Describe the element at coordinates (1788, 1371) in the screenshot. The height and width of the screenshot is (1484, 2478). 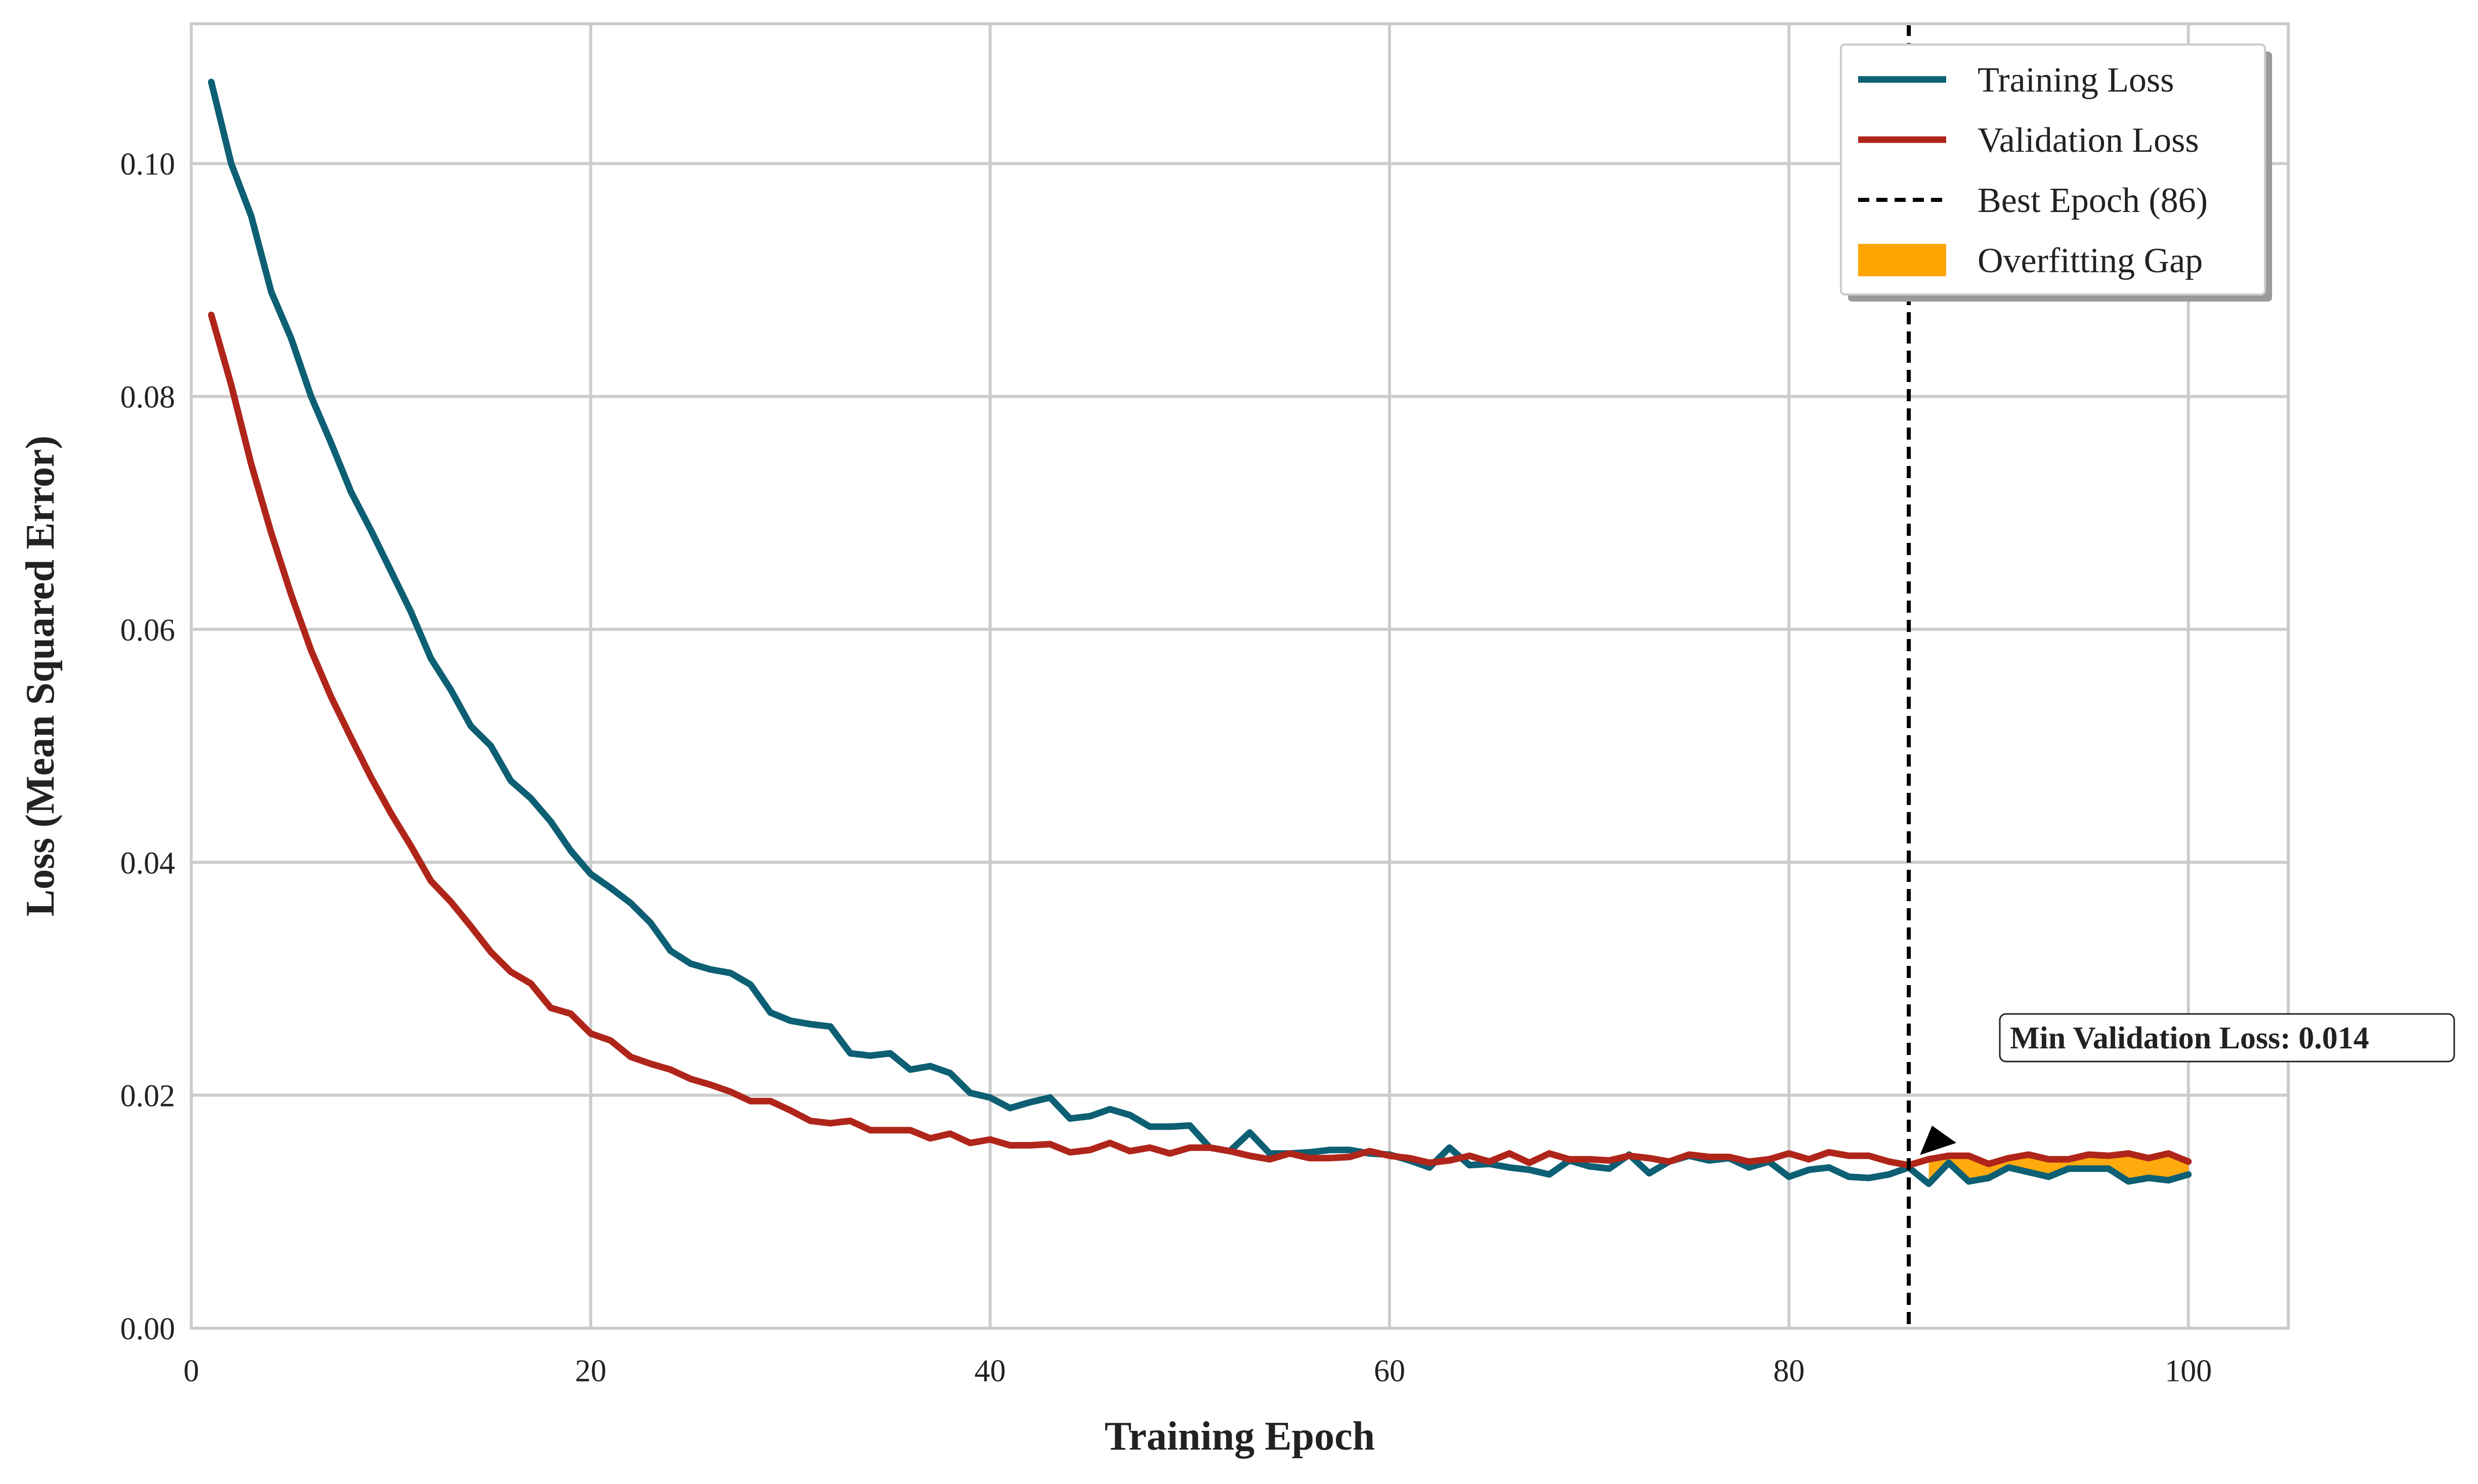
I see `x-tick-label: 80` at that location.